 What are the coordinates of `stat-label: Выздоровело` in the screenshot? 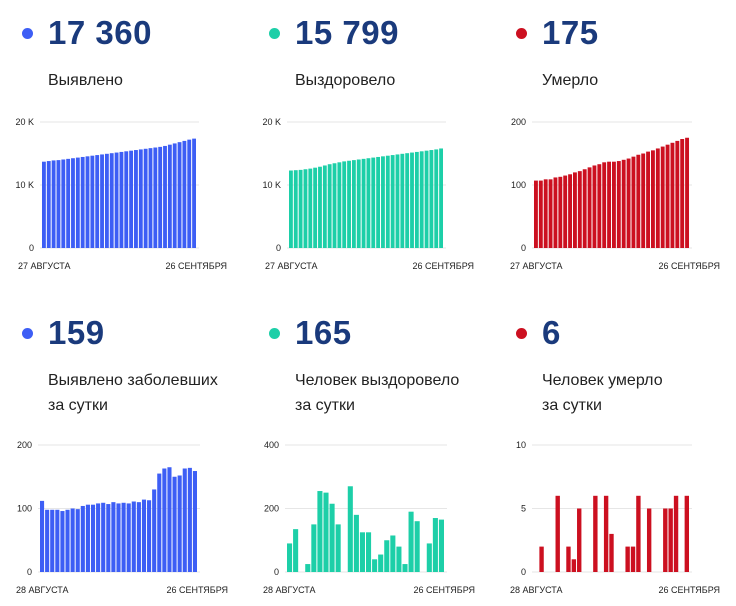 It's located at (390, 80).